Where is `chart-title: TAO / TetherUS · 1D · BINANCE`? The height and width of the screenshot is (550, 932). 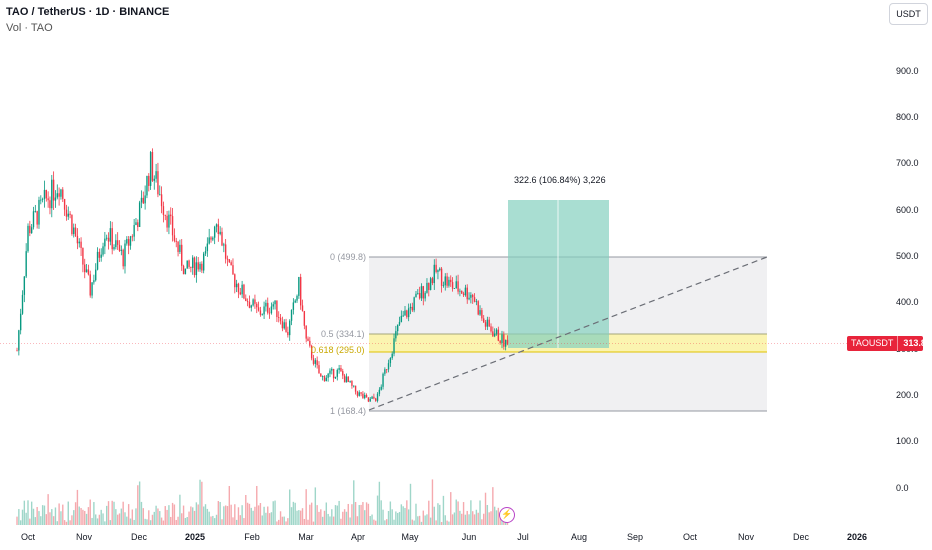 chart-title: TAO / TetherUS · 1D · BINANCE is located at coordinates (88, 12).